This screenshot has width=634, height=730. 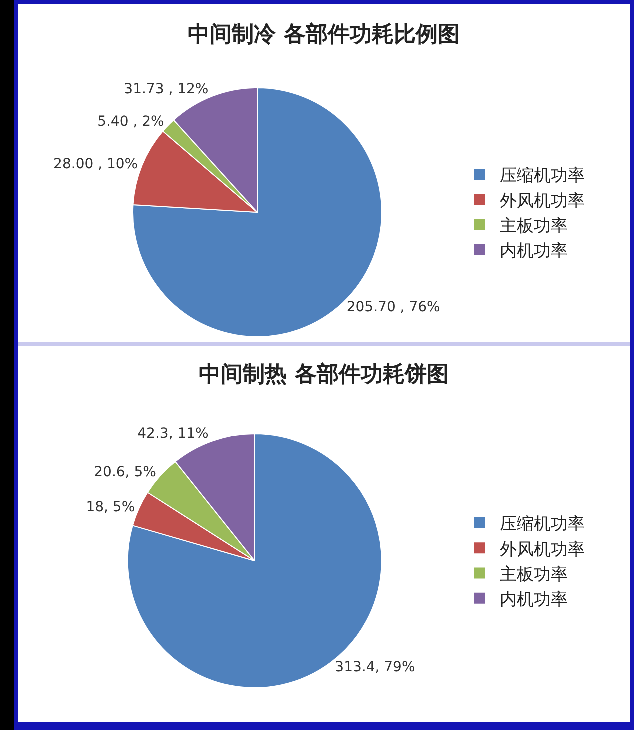 What do you see at coordinates (125, 472) in the screenshot?
I see `data-label: 20.6, 5%` at bounding box center [125, 472].